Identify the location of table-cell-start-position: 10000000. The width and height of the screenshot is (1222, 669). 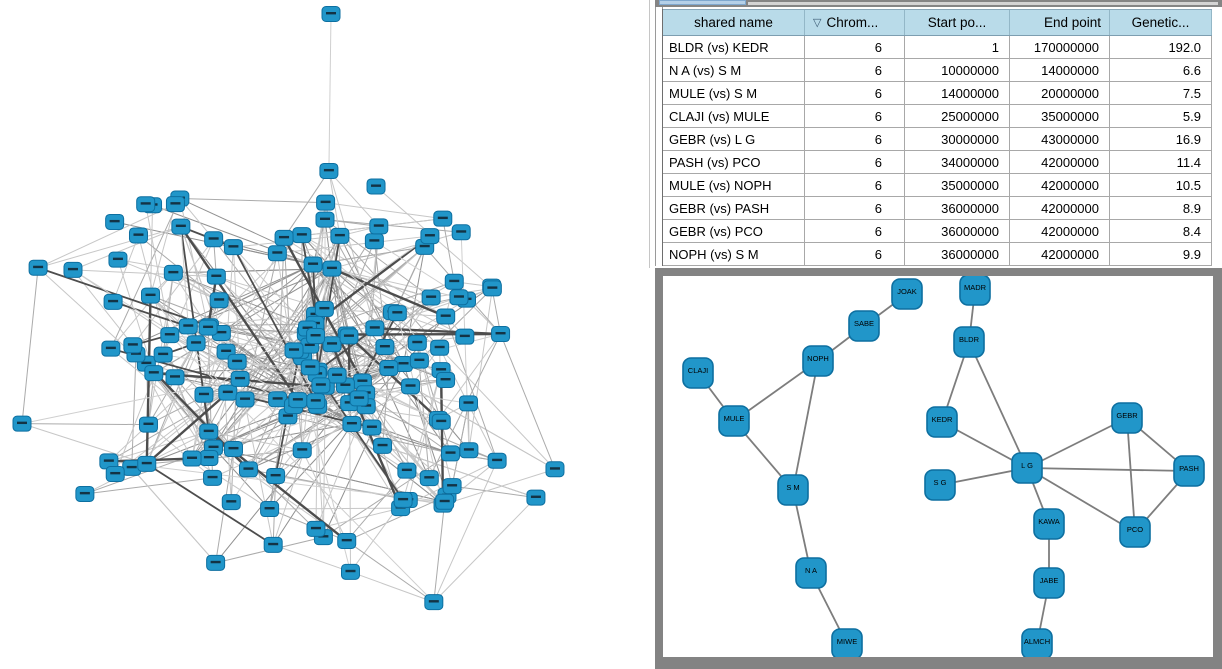
(957, 70).